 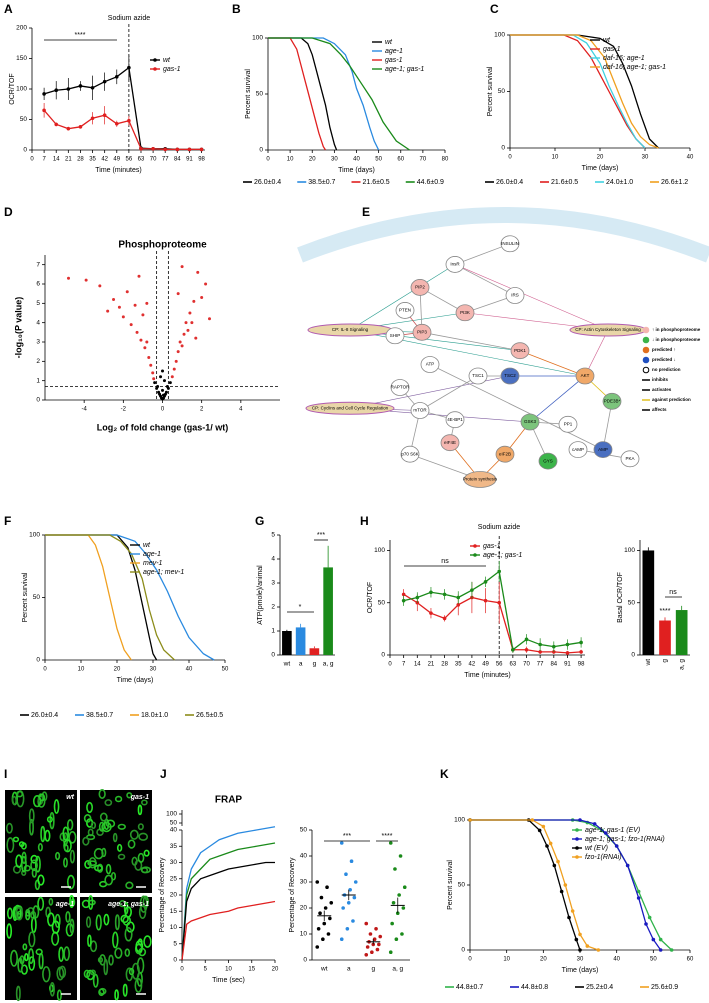 What do you see at coordinates (334, 160) in the screenshot?
I see `x-tick-label: 30` at bounding box center [334, 160].